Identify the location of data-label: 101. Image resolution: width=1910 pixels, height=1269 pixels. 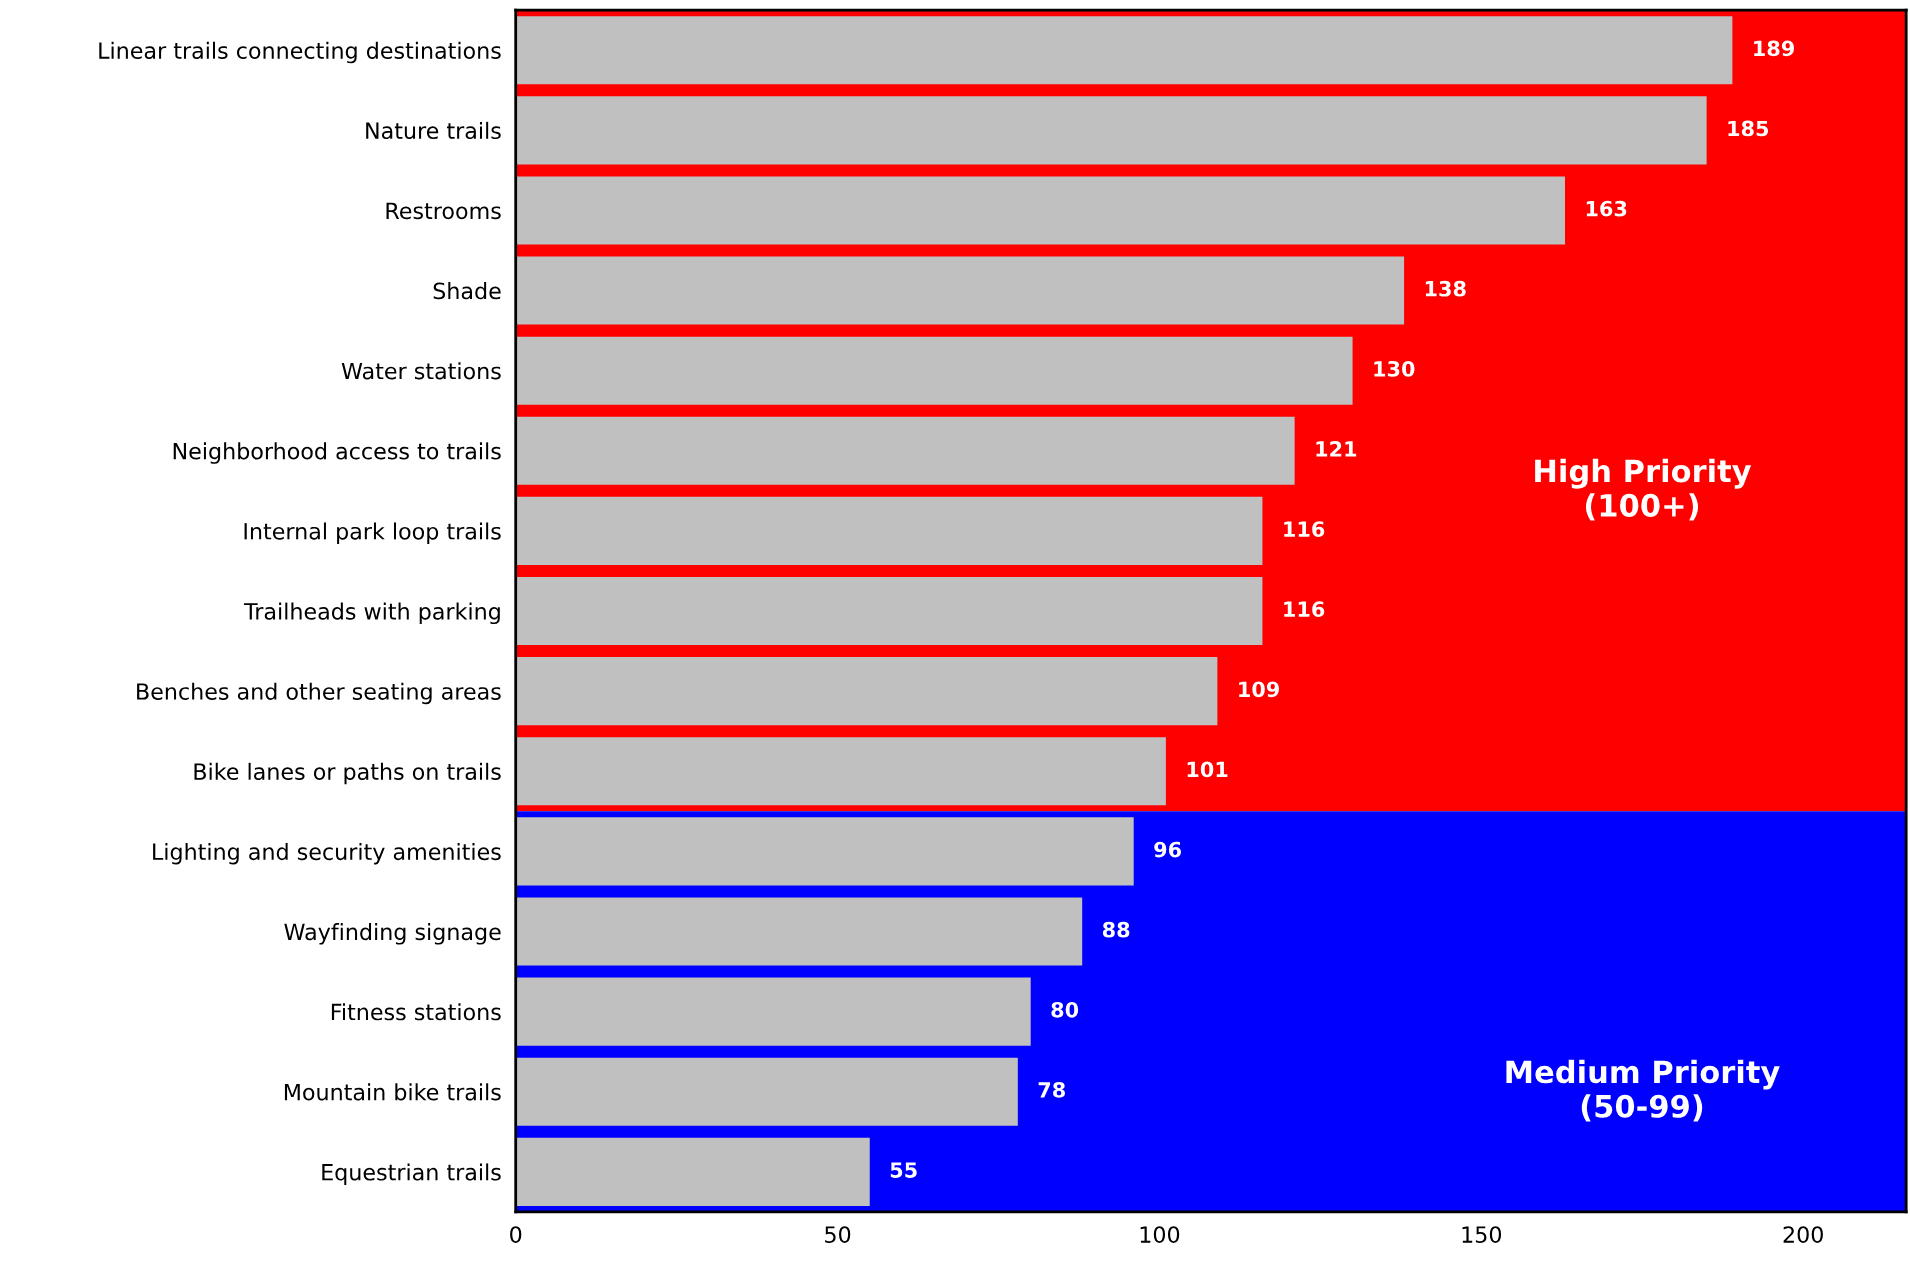
(1207, 769).